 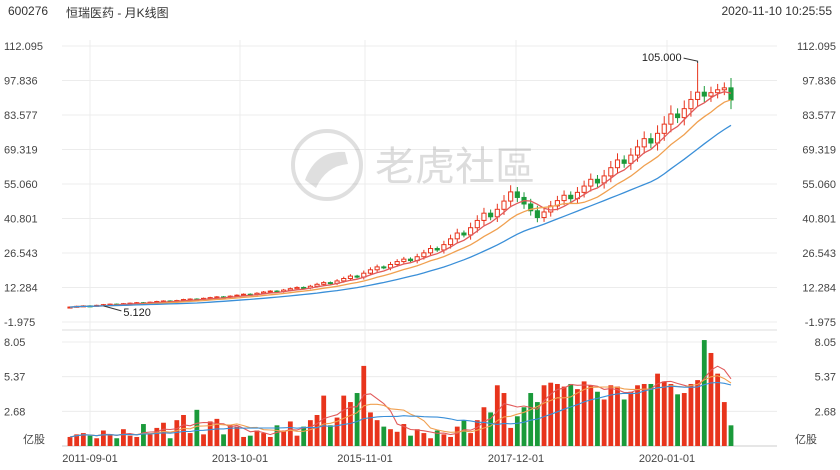 I want to click on time-axis-label: 2020-01-01, so click(x=667, y=459).